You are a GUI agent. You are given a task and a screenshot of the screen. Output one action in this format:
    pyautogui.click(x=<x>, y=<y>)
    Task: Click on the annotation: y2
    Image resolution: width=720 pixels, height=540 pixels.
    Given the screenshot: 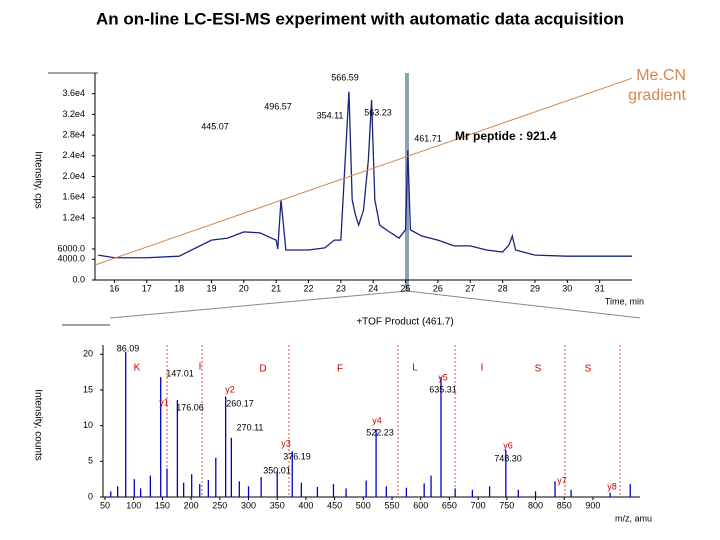 What is the action you would take?
    pyautogui.click(x=230, y=389)
    